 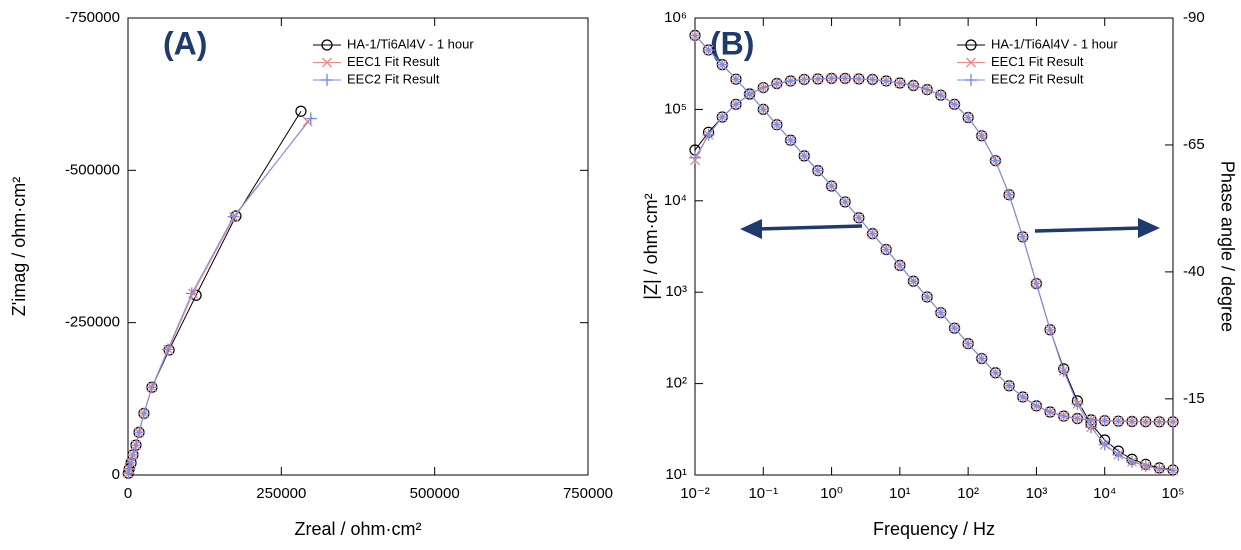 I want to click on y2-tick-label: -15, so click(x=1194, y=398).